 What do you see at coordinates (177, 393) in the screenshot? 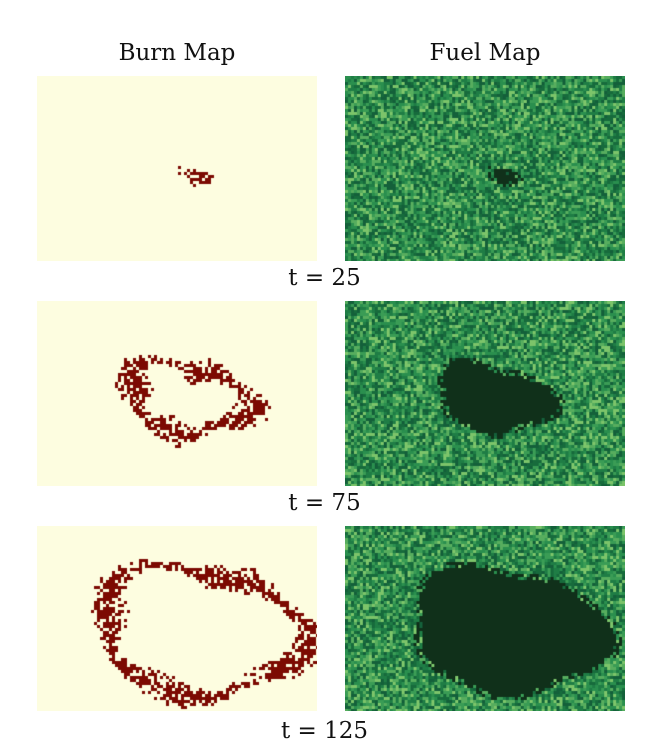
I see `burn-map-panel-t75` at bounding box center [177, 393].